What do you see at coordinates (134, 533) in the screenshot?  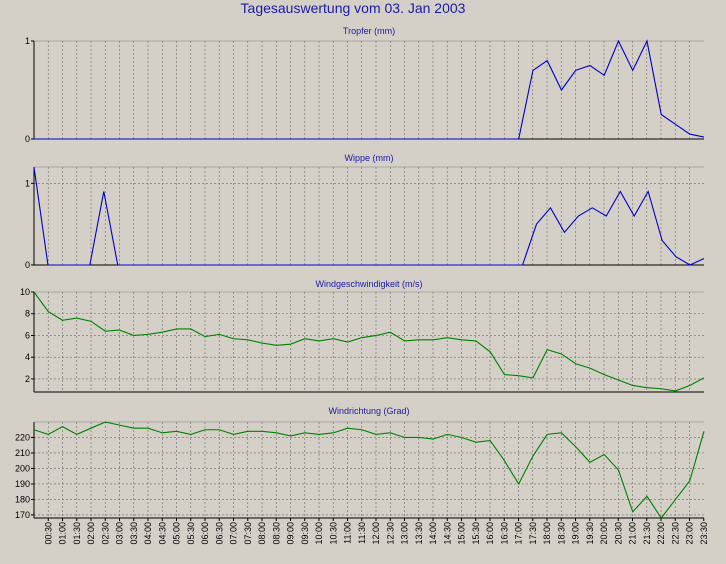 I see `x-tick-label: 03:30` at bounding box center [134, 533].